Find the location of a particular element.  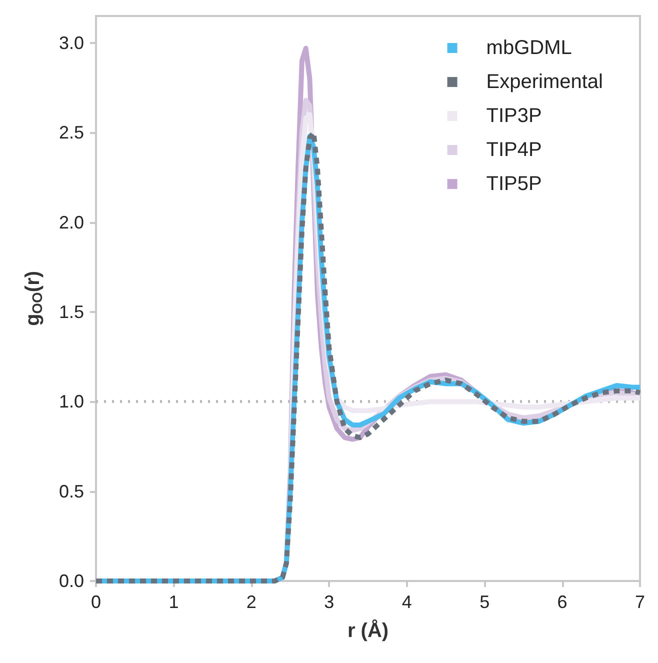

legend-label: mbGDML is located at coordinates (529, 48).